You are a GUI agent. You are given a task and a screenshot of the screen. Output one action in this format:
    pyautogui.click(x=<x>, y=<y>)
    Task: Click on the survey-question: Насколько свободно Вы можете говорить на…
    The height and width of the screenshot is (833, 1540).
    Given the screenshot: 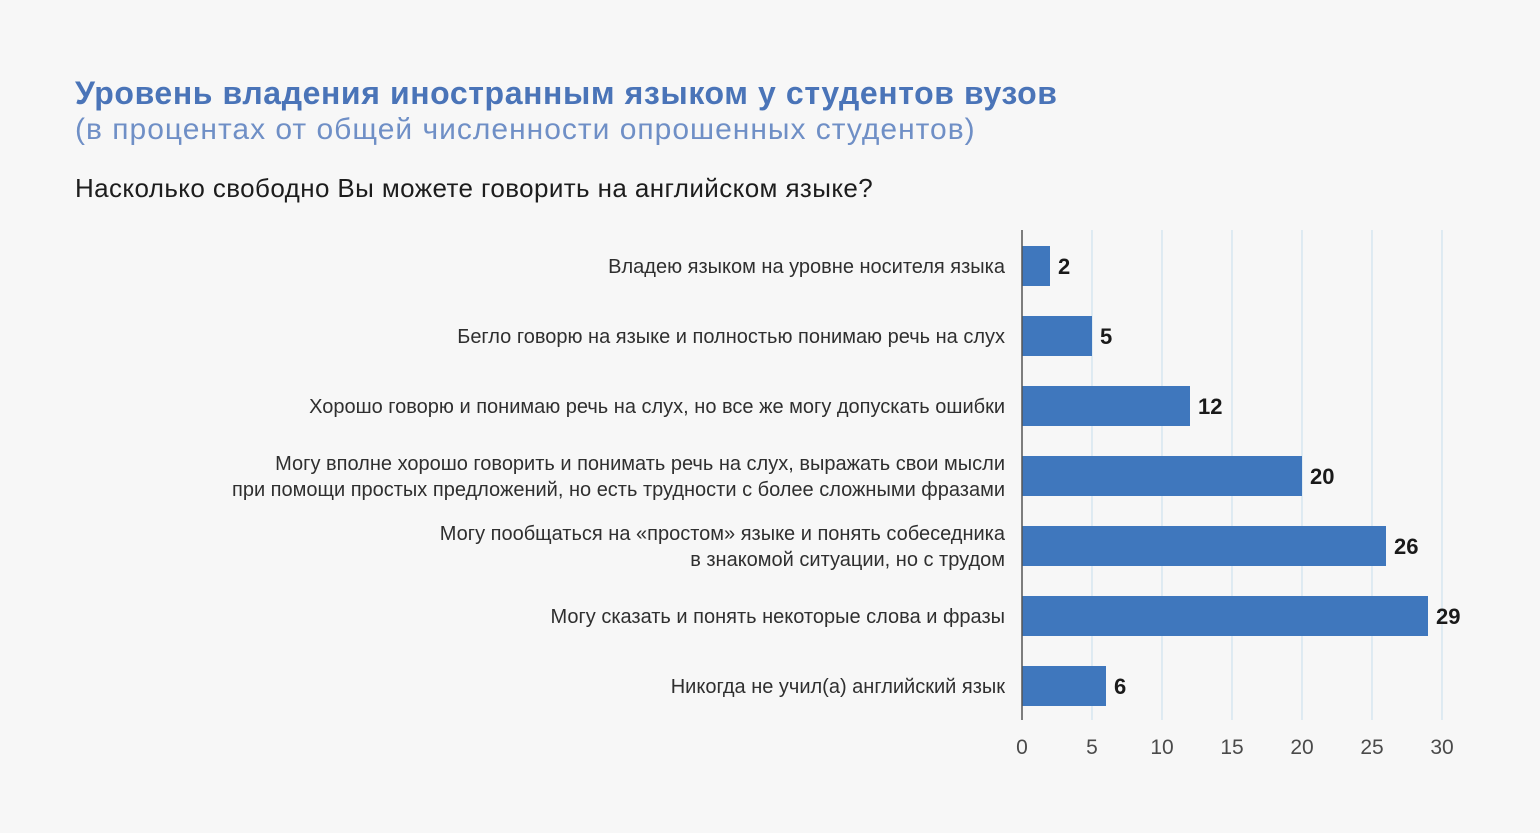 What is the action you would take?
    pyautogui.click(x=474, y=188)
    